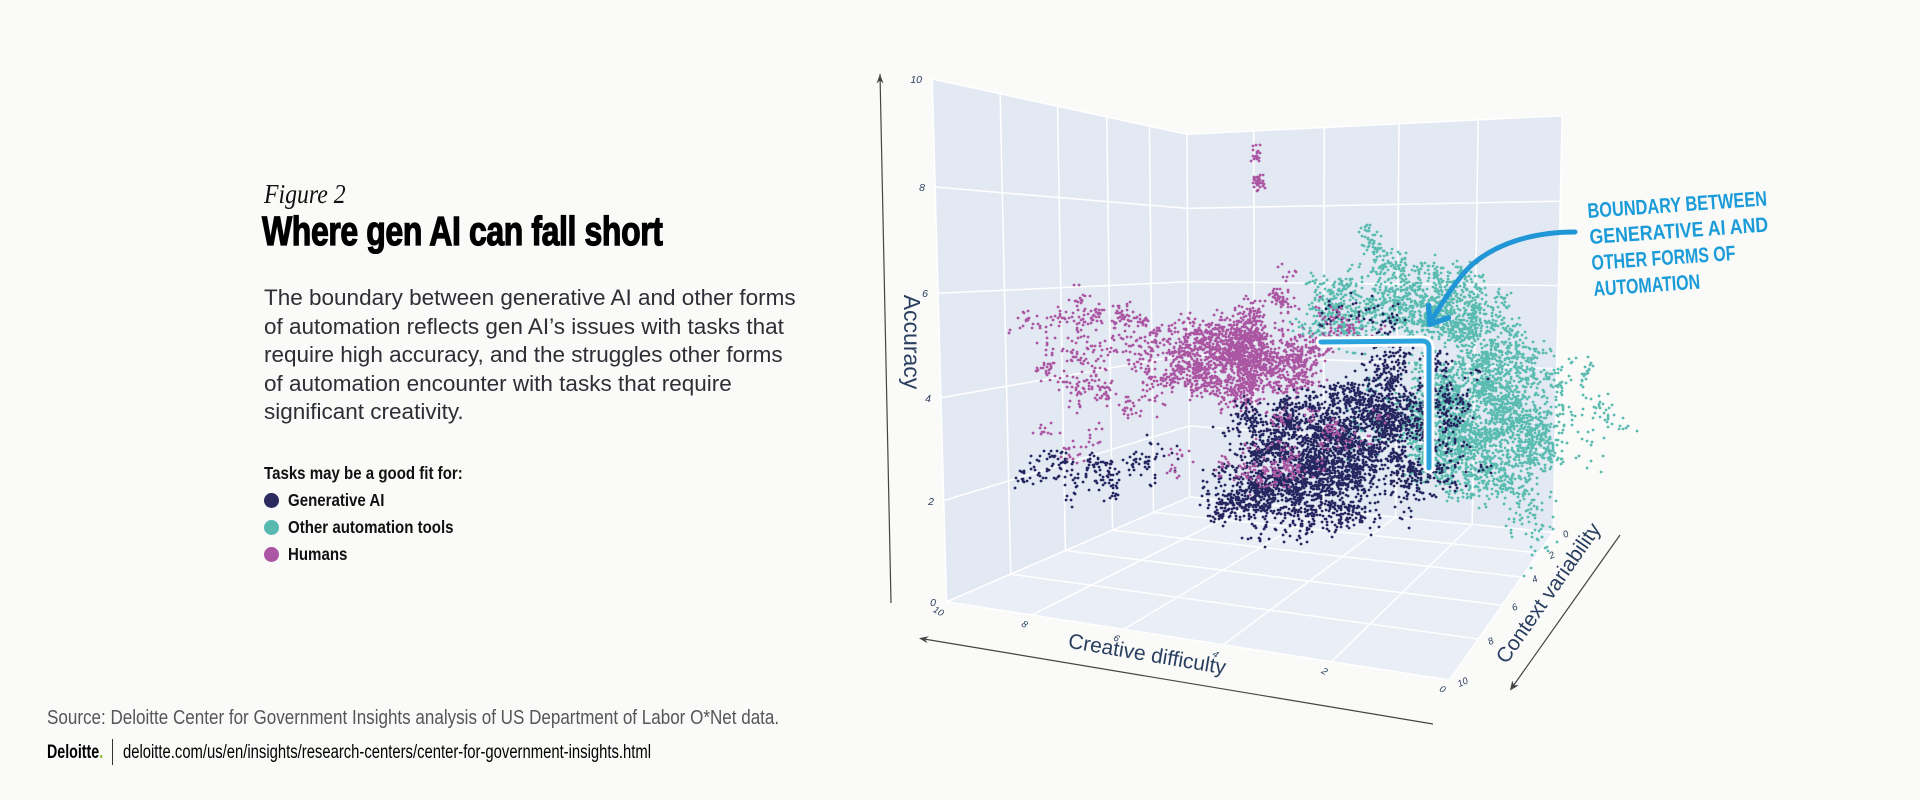  What do you see at coordinates (912, 342) in the screenshot?
I see `svg-text: Accuracy` at bounding box center [912, 342].